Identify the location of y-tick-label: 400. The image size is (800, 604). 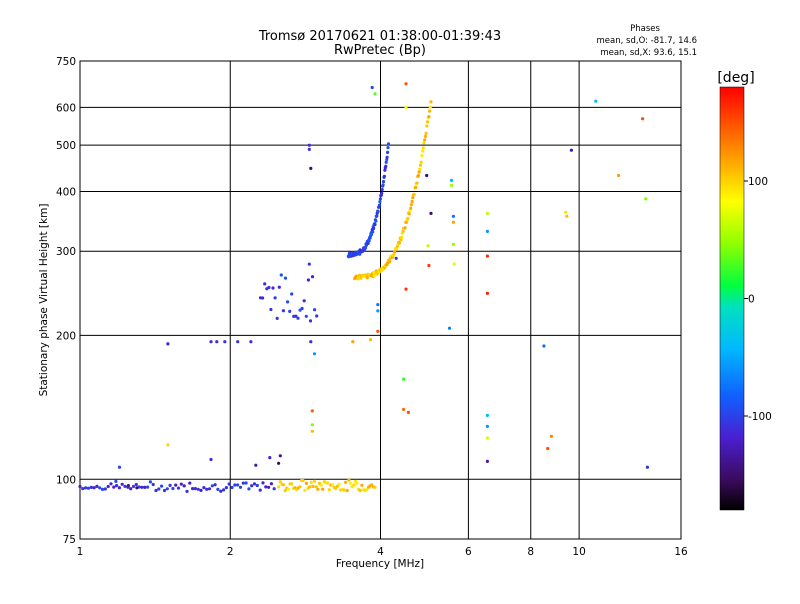
(66, 192).